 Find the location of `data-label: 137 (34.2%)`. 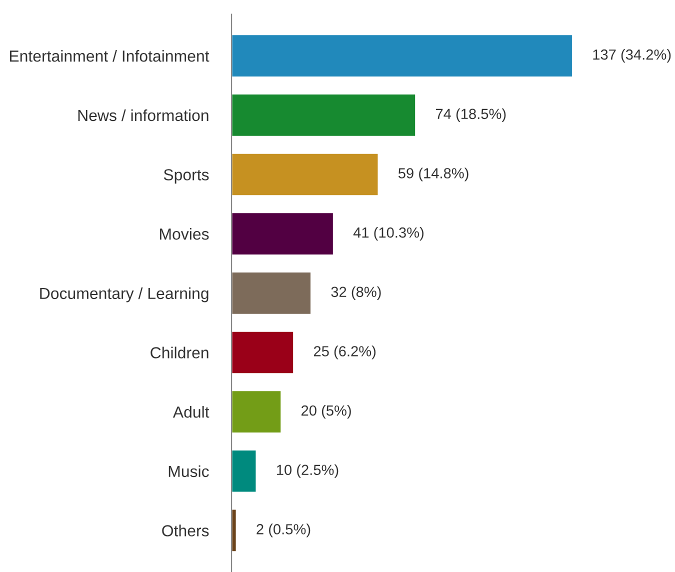

data-label: 137 (34.2%) is located at coordinates (632, 56).